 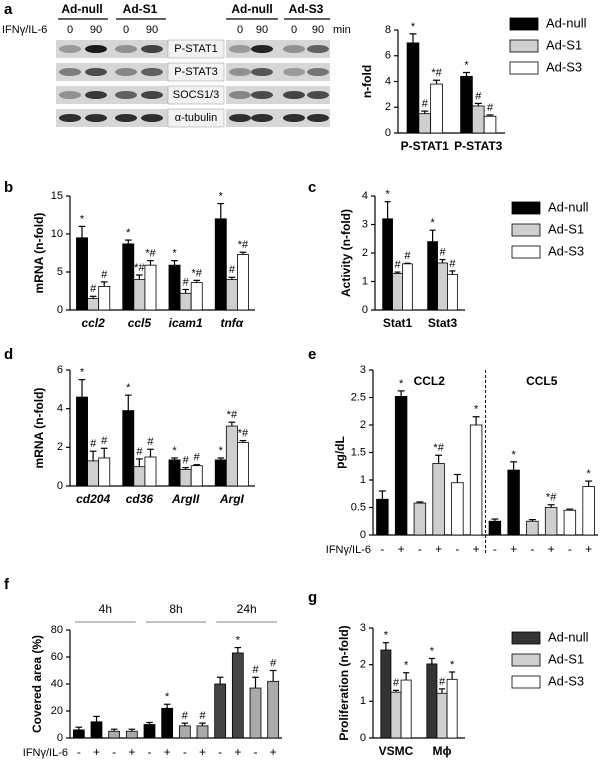 I want to click on x-row-label: IFNγ/IL-6, so click(x=45, y=753).